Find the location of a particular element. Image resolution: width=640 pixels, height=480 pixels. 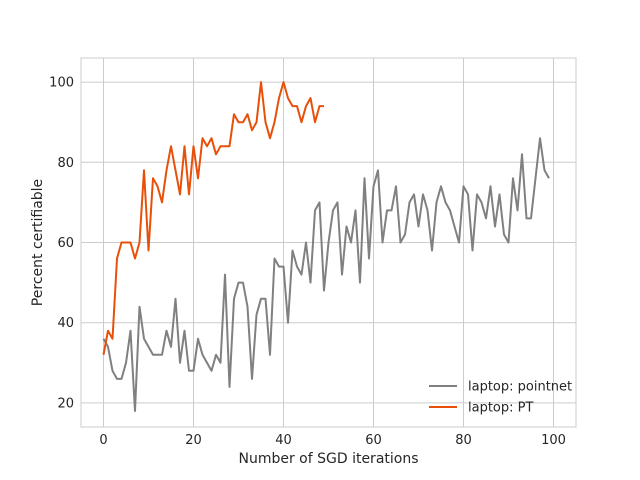

y-tick-label: 60 is located at coordinates (65, 243).